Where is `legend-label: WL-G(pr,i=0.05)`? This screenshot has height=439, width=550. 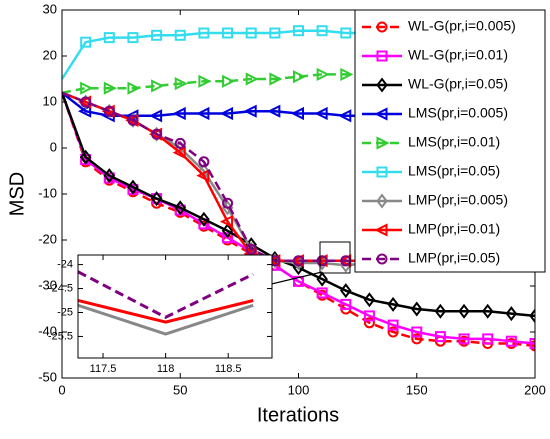 legend-label: WL-G(pr,i=0.05) is located at coordinates (458, 84).